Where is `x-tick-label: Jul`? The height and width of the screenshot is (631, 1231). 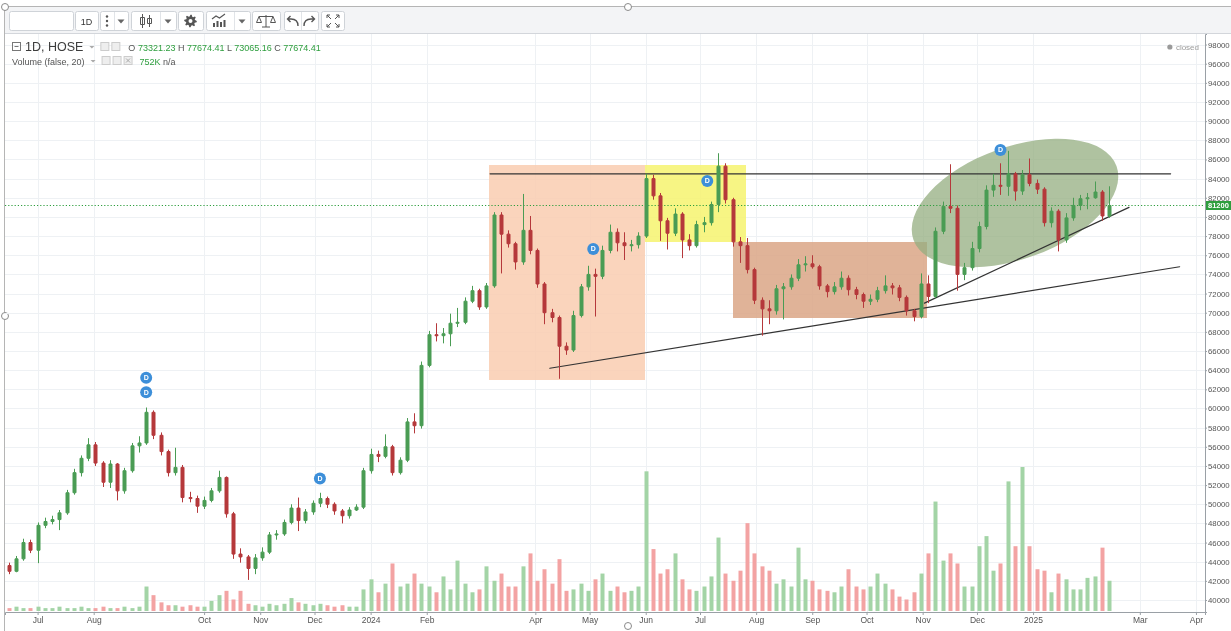 x-tick-label: Jul is located at coordinates (38, 620).